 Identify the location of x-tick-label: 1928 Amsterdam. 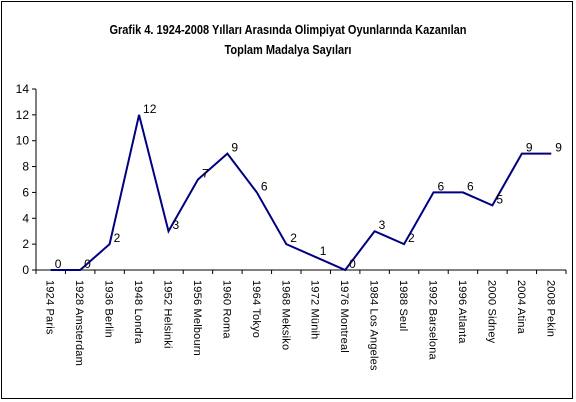
(79, 323).